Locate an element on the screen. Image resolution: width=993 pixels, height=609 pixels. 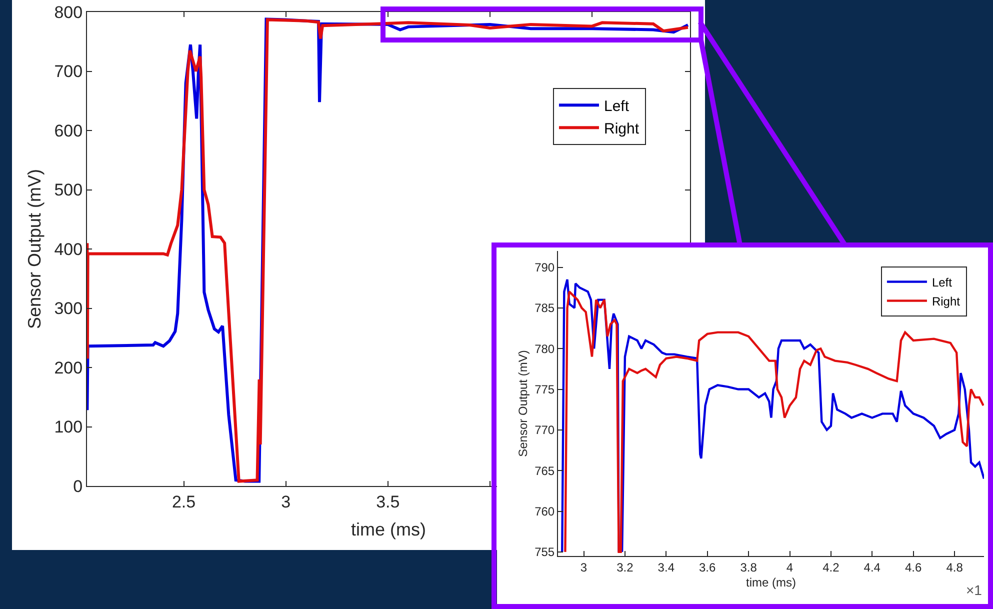
y-tick-label: 800 is located at coordinates (68, 12).